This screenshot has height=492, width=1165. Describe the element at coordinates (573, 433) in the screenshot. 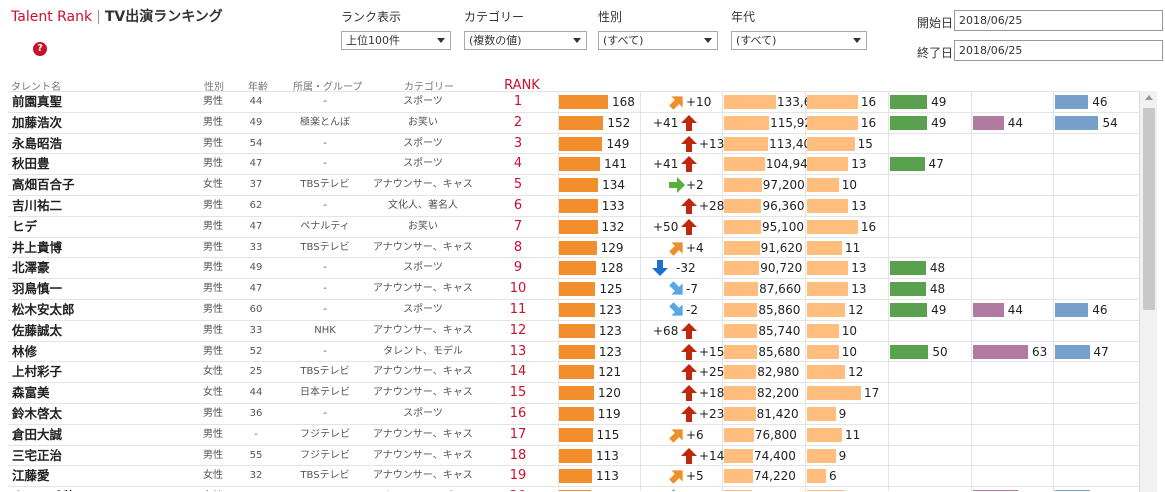

I see `table-row: 倉田大誠 男性 - フジテレビ アナウンサー、キャス.. 17 115 +6 76,800 11` at that location.